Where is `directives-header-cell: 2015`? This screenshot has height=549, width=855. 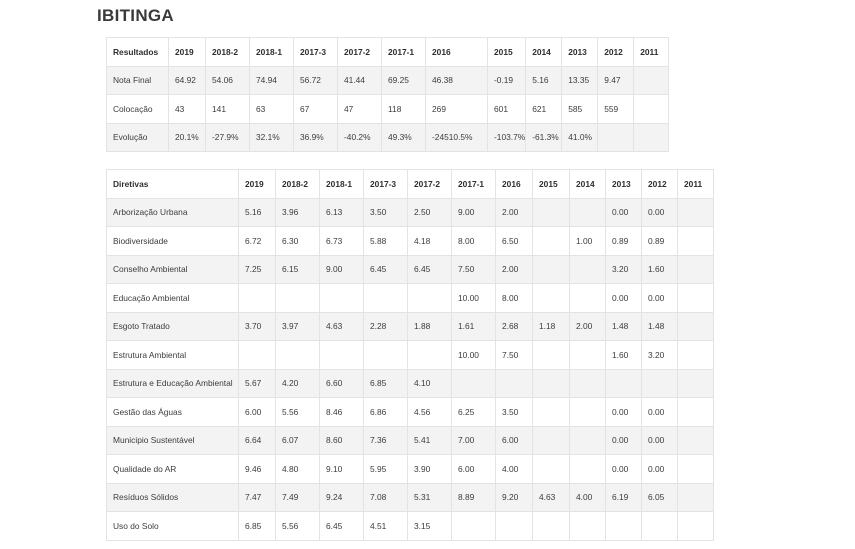
directives-header-cell: 2015 is located at coordinates (551, 184).